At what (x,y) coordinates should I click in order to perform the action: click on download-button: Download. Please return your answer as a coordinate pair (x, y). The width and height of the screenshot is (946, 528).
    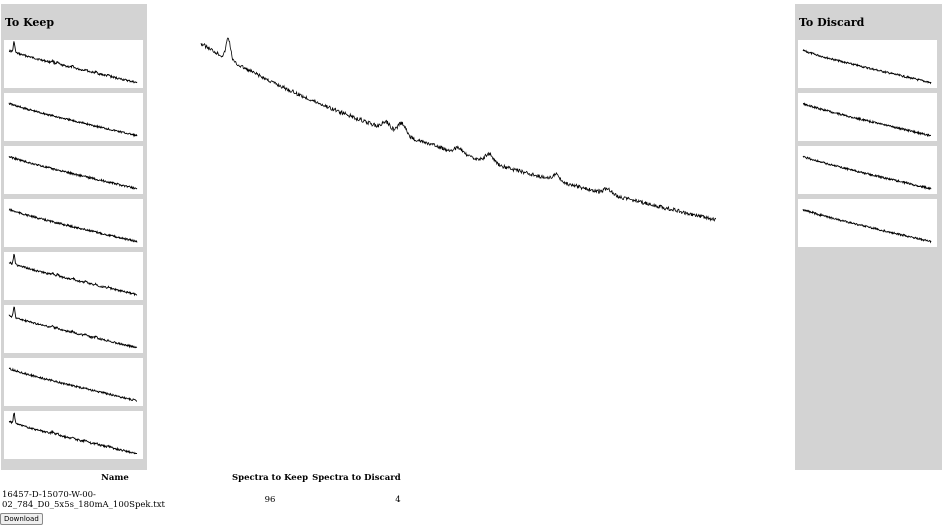
    Looking at the image, I should click on (21, 519).